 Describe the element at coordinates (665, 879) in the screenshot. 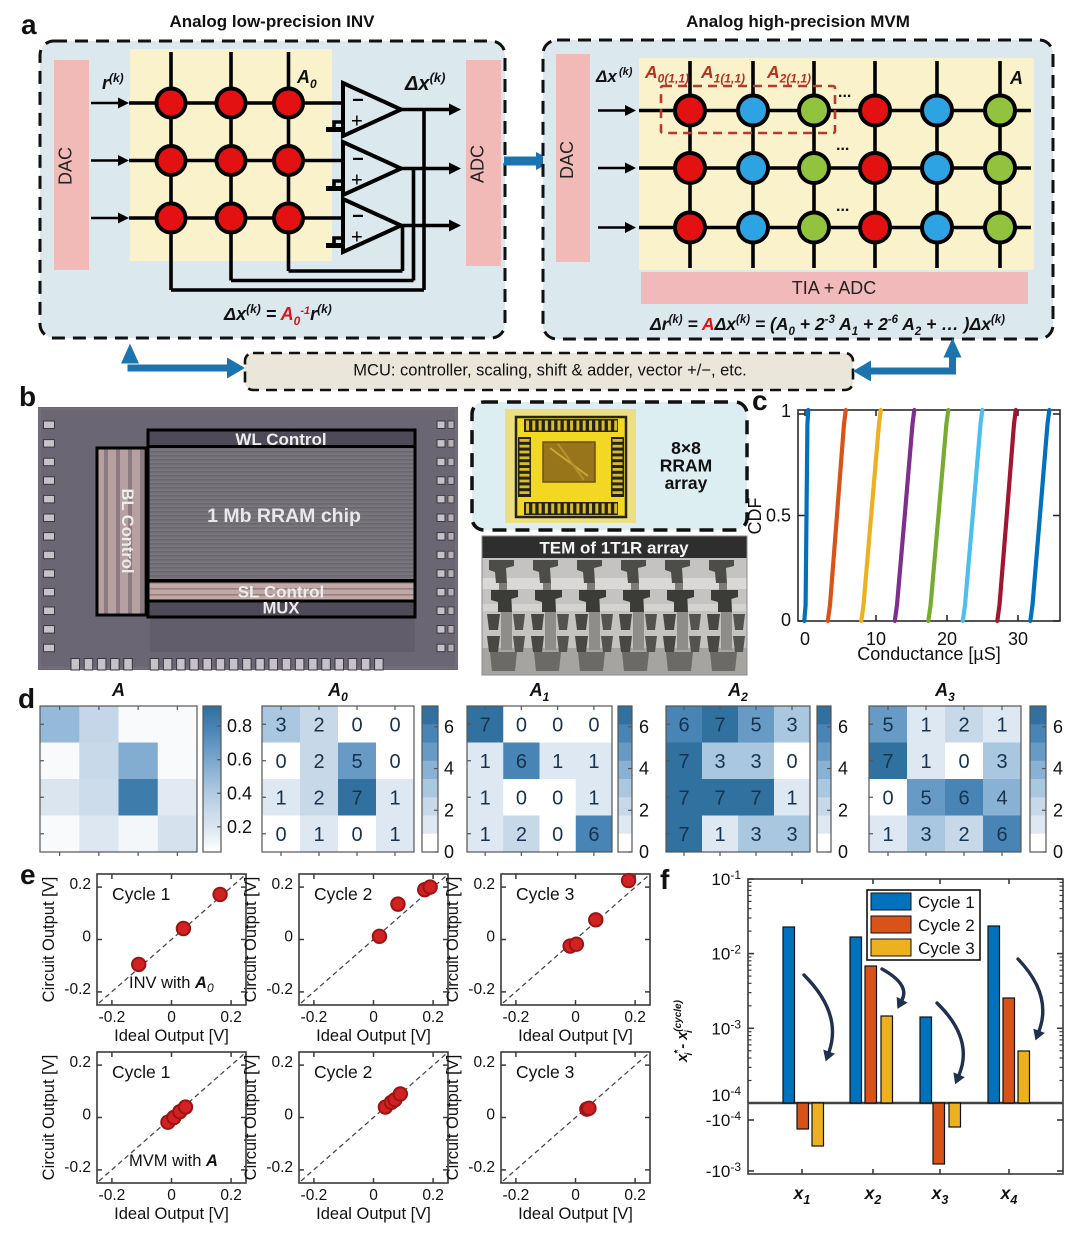

I see `svg-text: f` at that location.